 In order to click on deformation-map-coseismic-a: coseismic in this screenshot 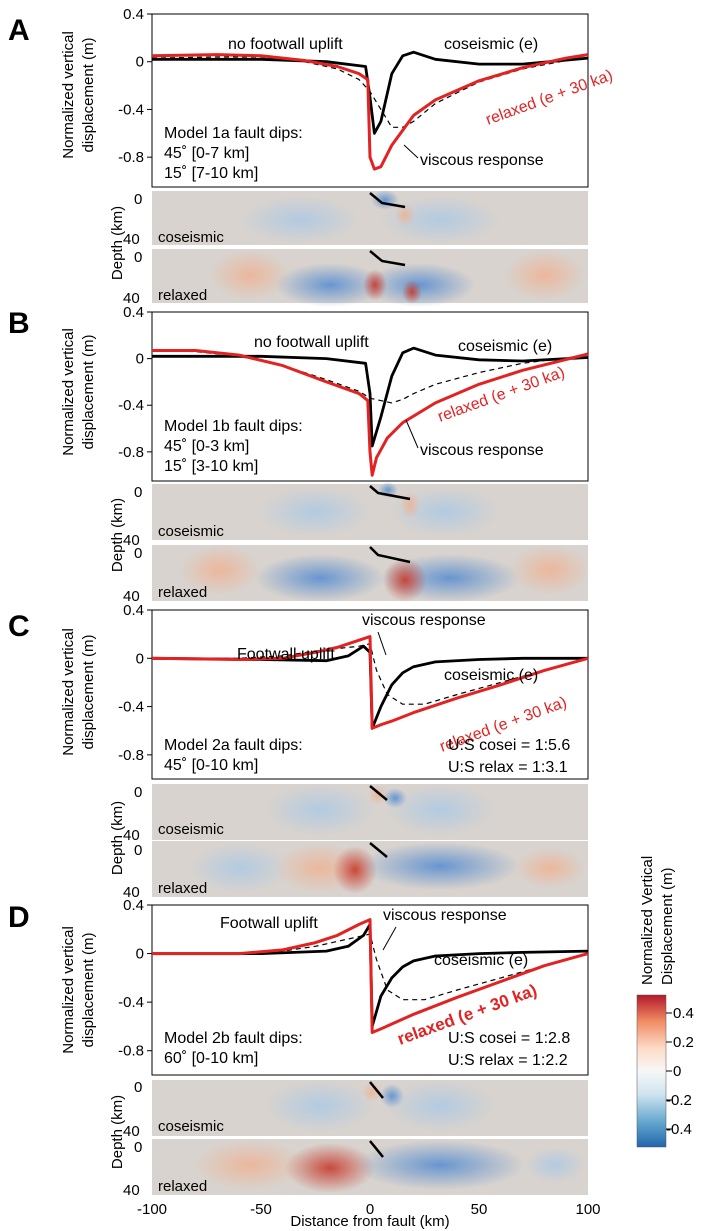, I will do `click(370, 218)`.